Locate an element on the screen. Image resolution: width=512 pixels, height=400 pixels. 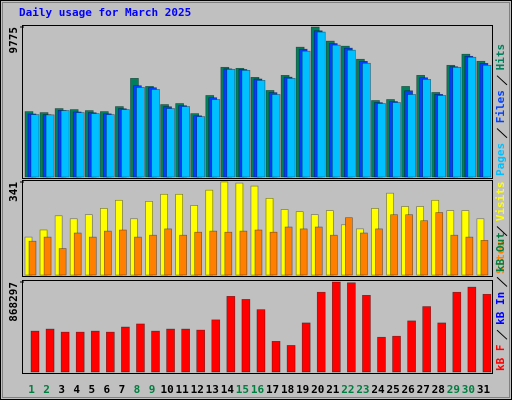
x-tick-label: 15 is located at coordinates (242, 389).